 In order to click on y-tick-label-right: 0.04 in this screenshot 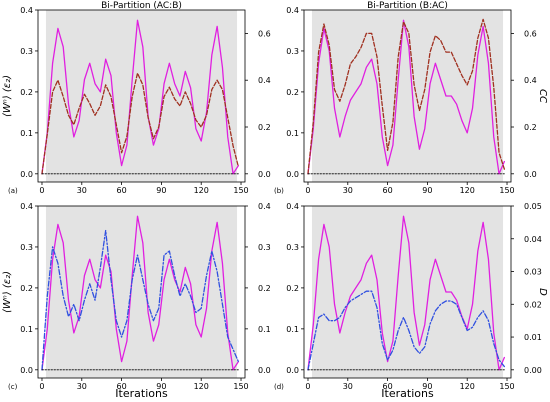, I will do `click(533, 239)`.